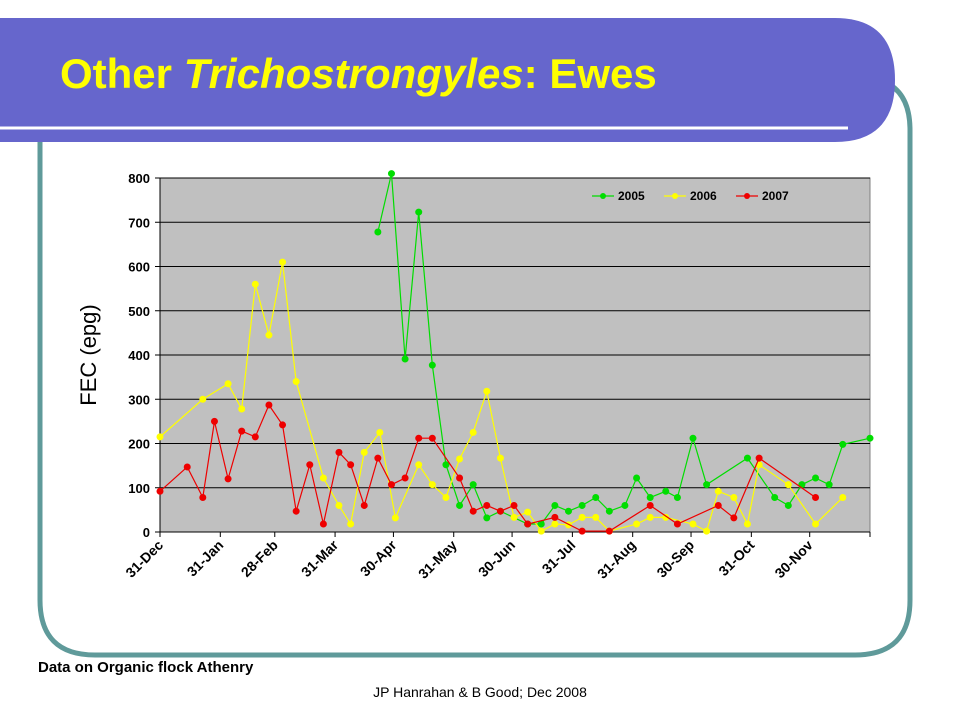  Describe the element at coordinates (616, 559) in the screenshot. I see `x-tick-label: 31-Aug` at that location.